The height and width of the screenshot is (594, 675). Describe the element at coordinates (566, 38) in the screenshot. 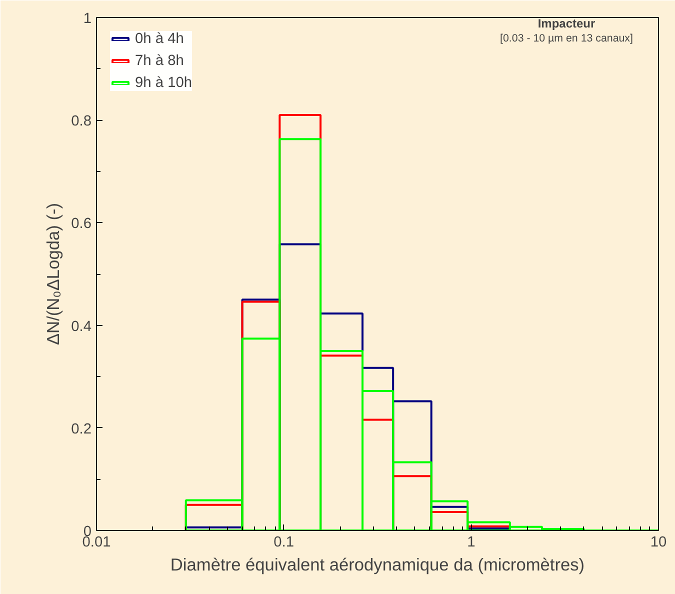

I see `annotation: [0.03 - 10 µm en 13 canaux]` at that location.